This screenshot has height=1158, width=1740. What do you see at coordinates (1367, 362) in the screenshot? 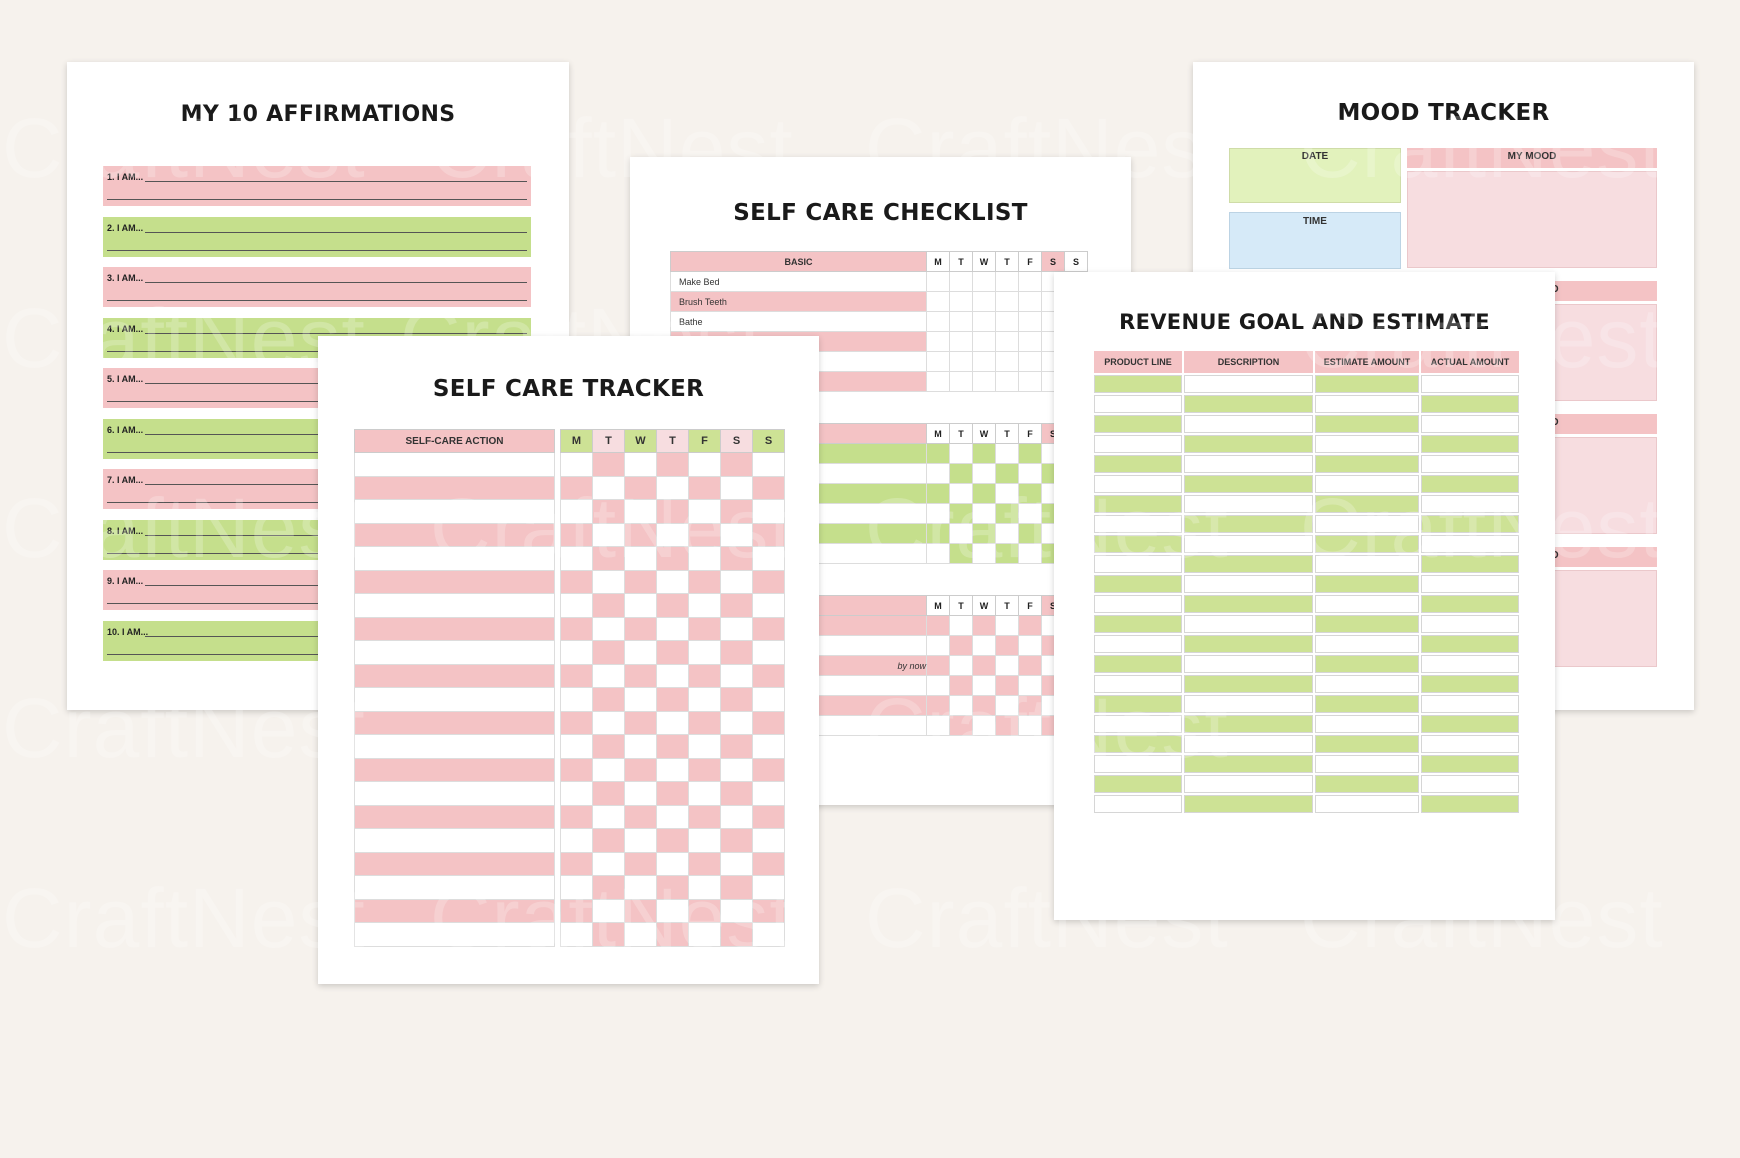
I see `revenue-header: ESTIMATE AMOUNT` at bounding box center [1367, 362].